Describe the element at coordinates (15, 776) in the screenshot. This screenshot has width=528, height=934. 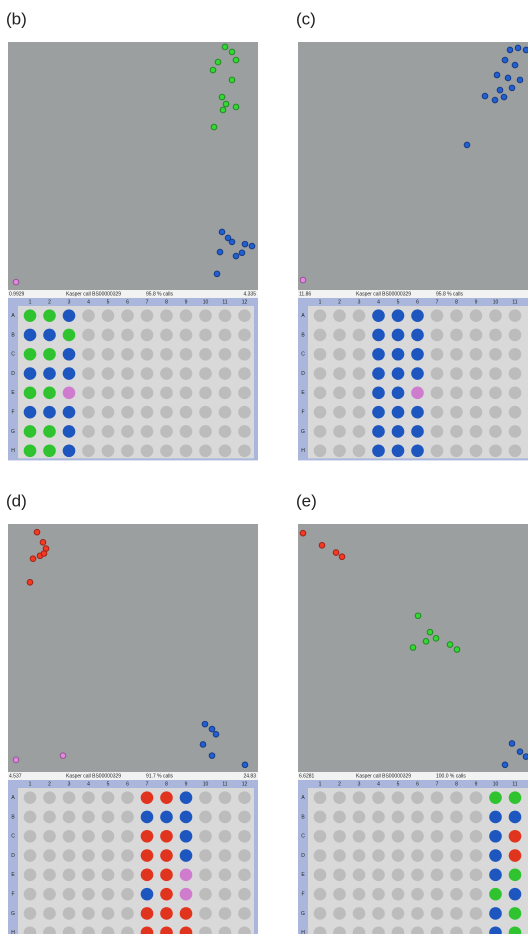
I see `header-left: 4.537` at that location.